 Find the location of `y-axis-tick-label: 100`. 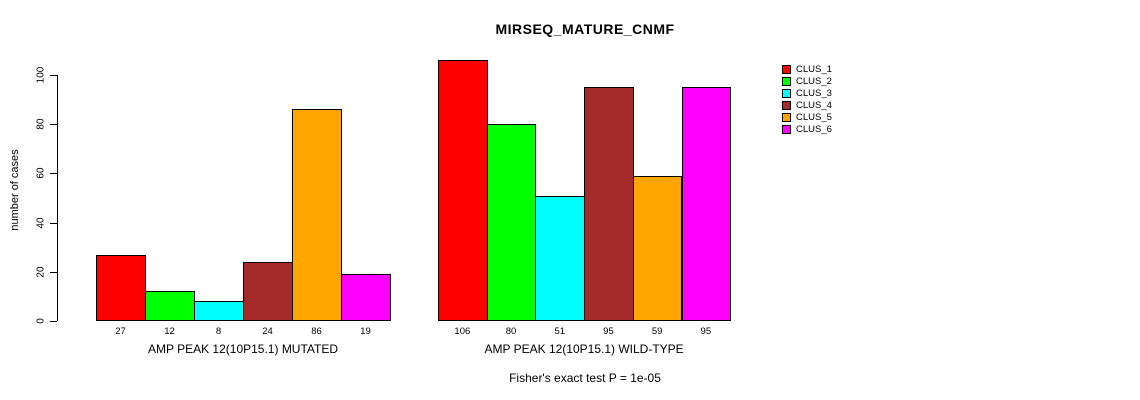

y-axis-tick-label: 100 is located at coordinates (41, 75).